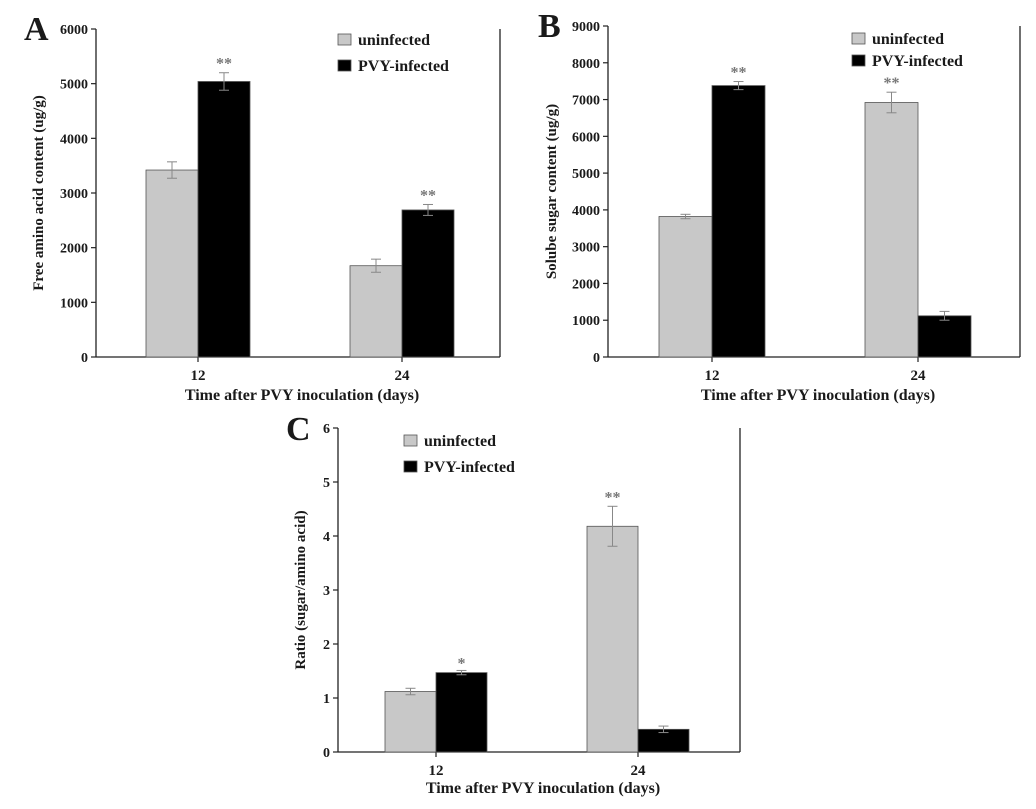  What do you see at coordinates (301, 589) in the screenshot?
I see `y-axis-title: Ratio (sugar/amino acid)` at bounding box center [301, 589].